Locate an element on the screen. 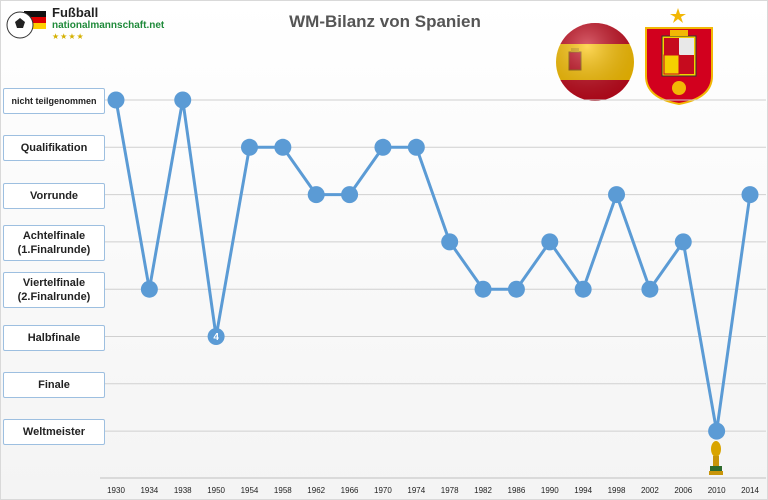 This screenshot has width=768, height=500. category-label: Halbfinale is located at coordinates (54, 337).